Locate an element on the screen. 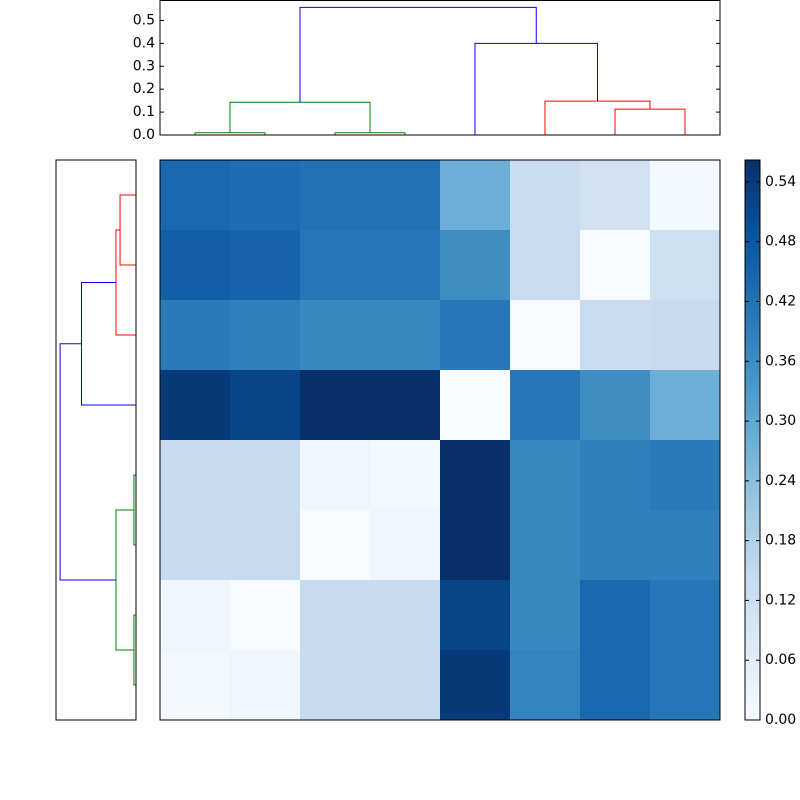 The height and width of the screenshot is (800, 800). y-tick-label: 0.3 is located at coordinates (144, 66).